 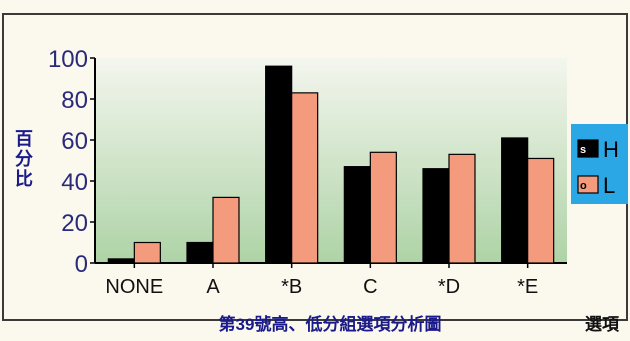 What do you see at coordinates (291, 287) in the screenshot?
I see `x-tick-label-2: *B` at bounding box center [291, 287].